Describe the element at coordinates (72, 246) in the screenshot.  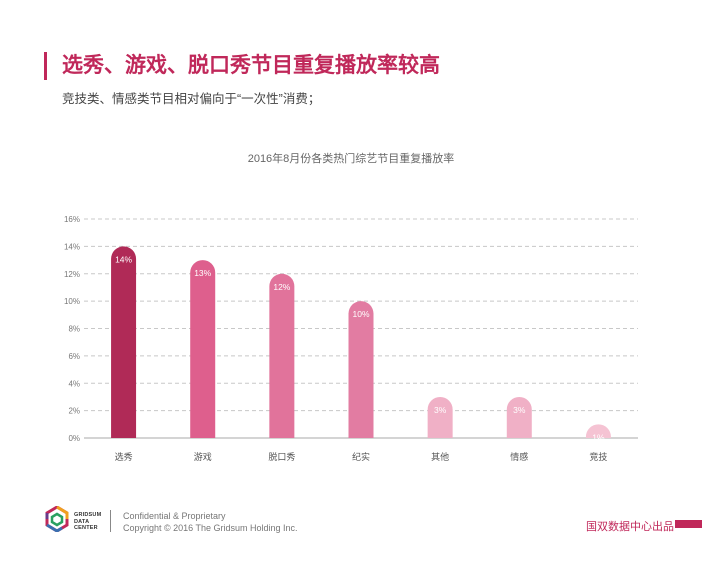
I see `y-tick-label: 14%` at that location.